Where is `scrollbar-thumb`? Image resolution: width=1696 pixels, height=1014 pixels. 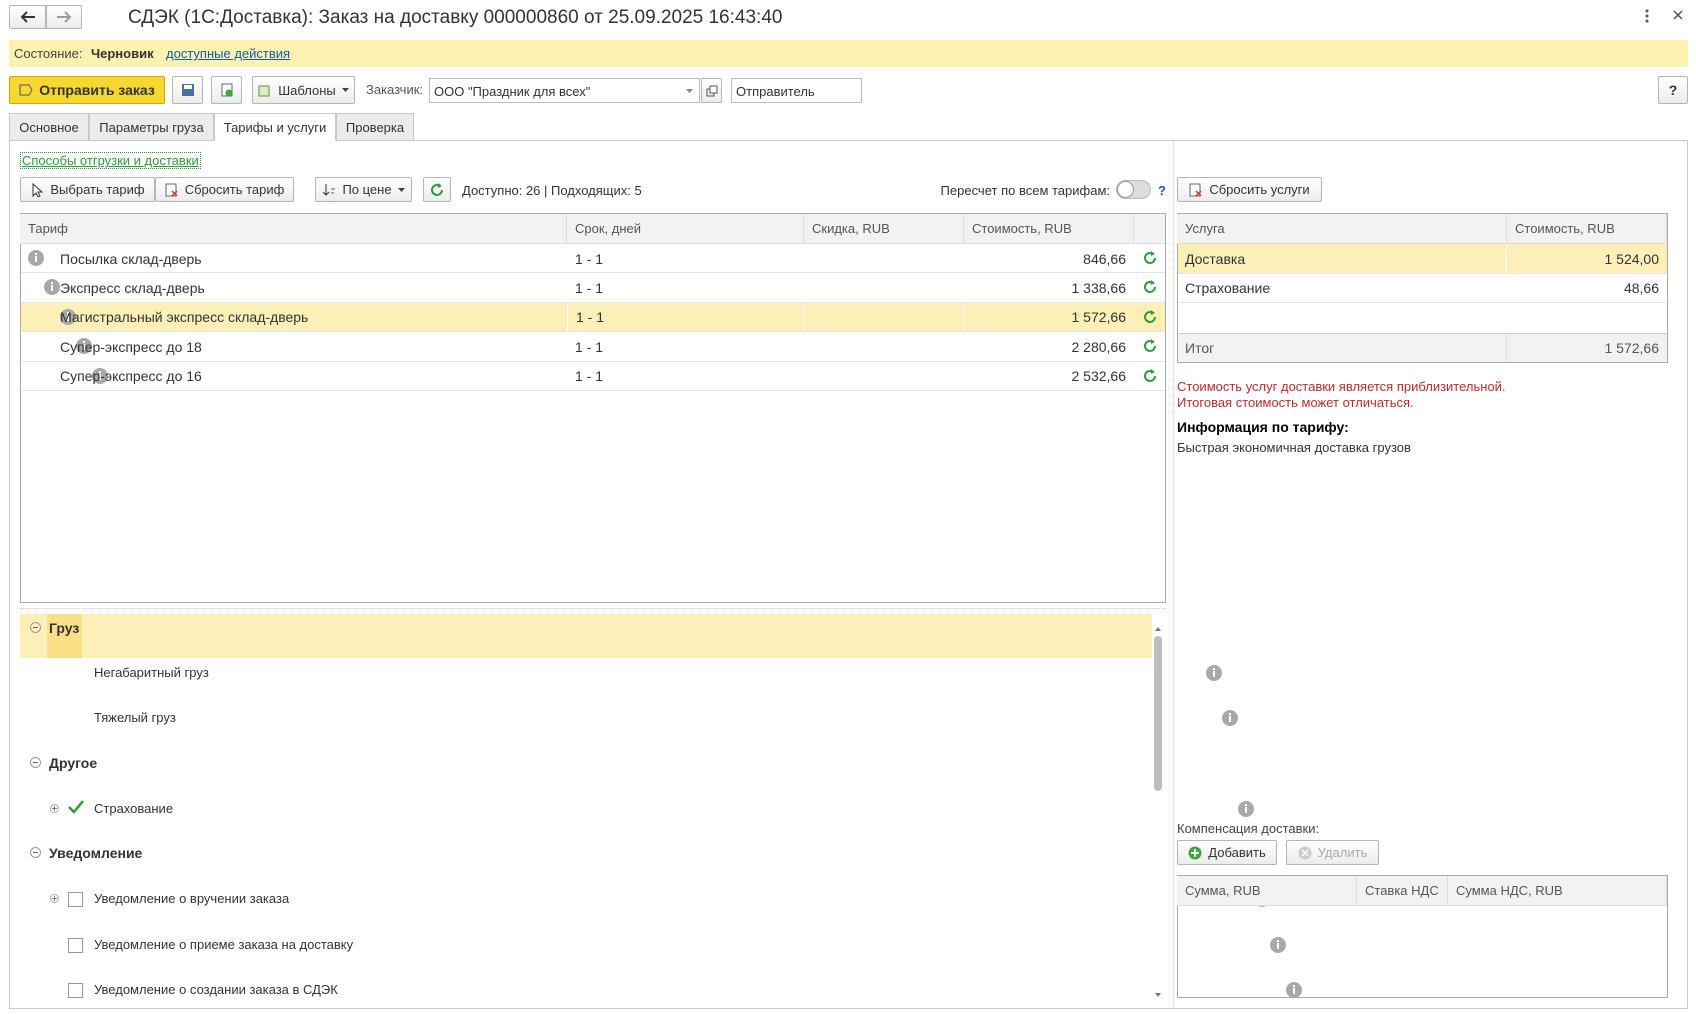
scrollbar-thumb is located at coordinates (1158, 713).